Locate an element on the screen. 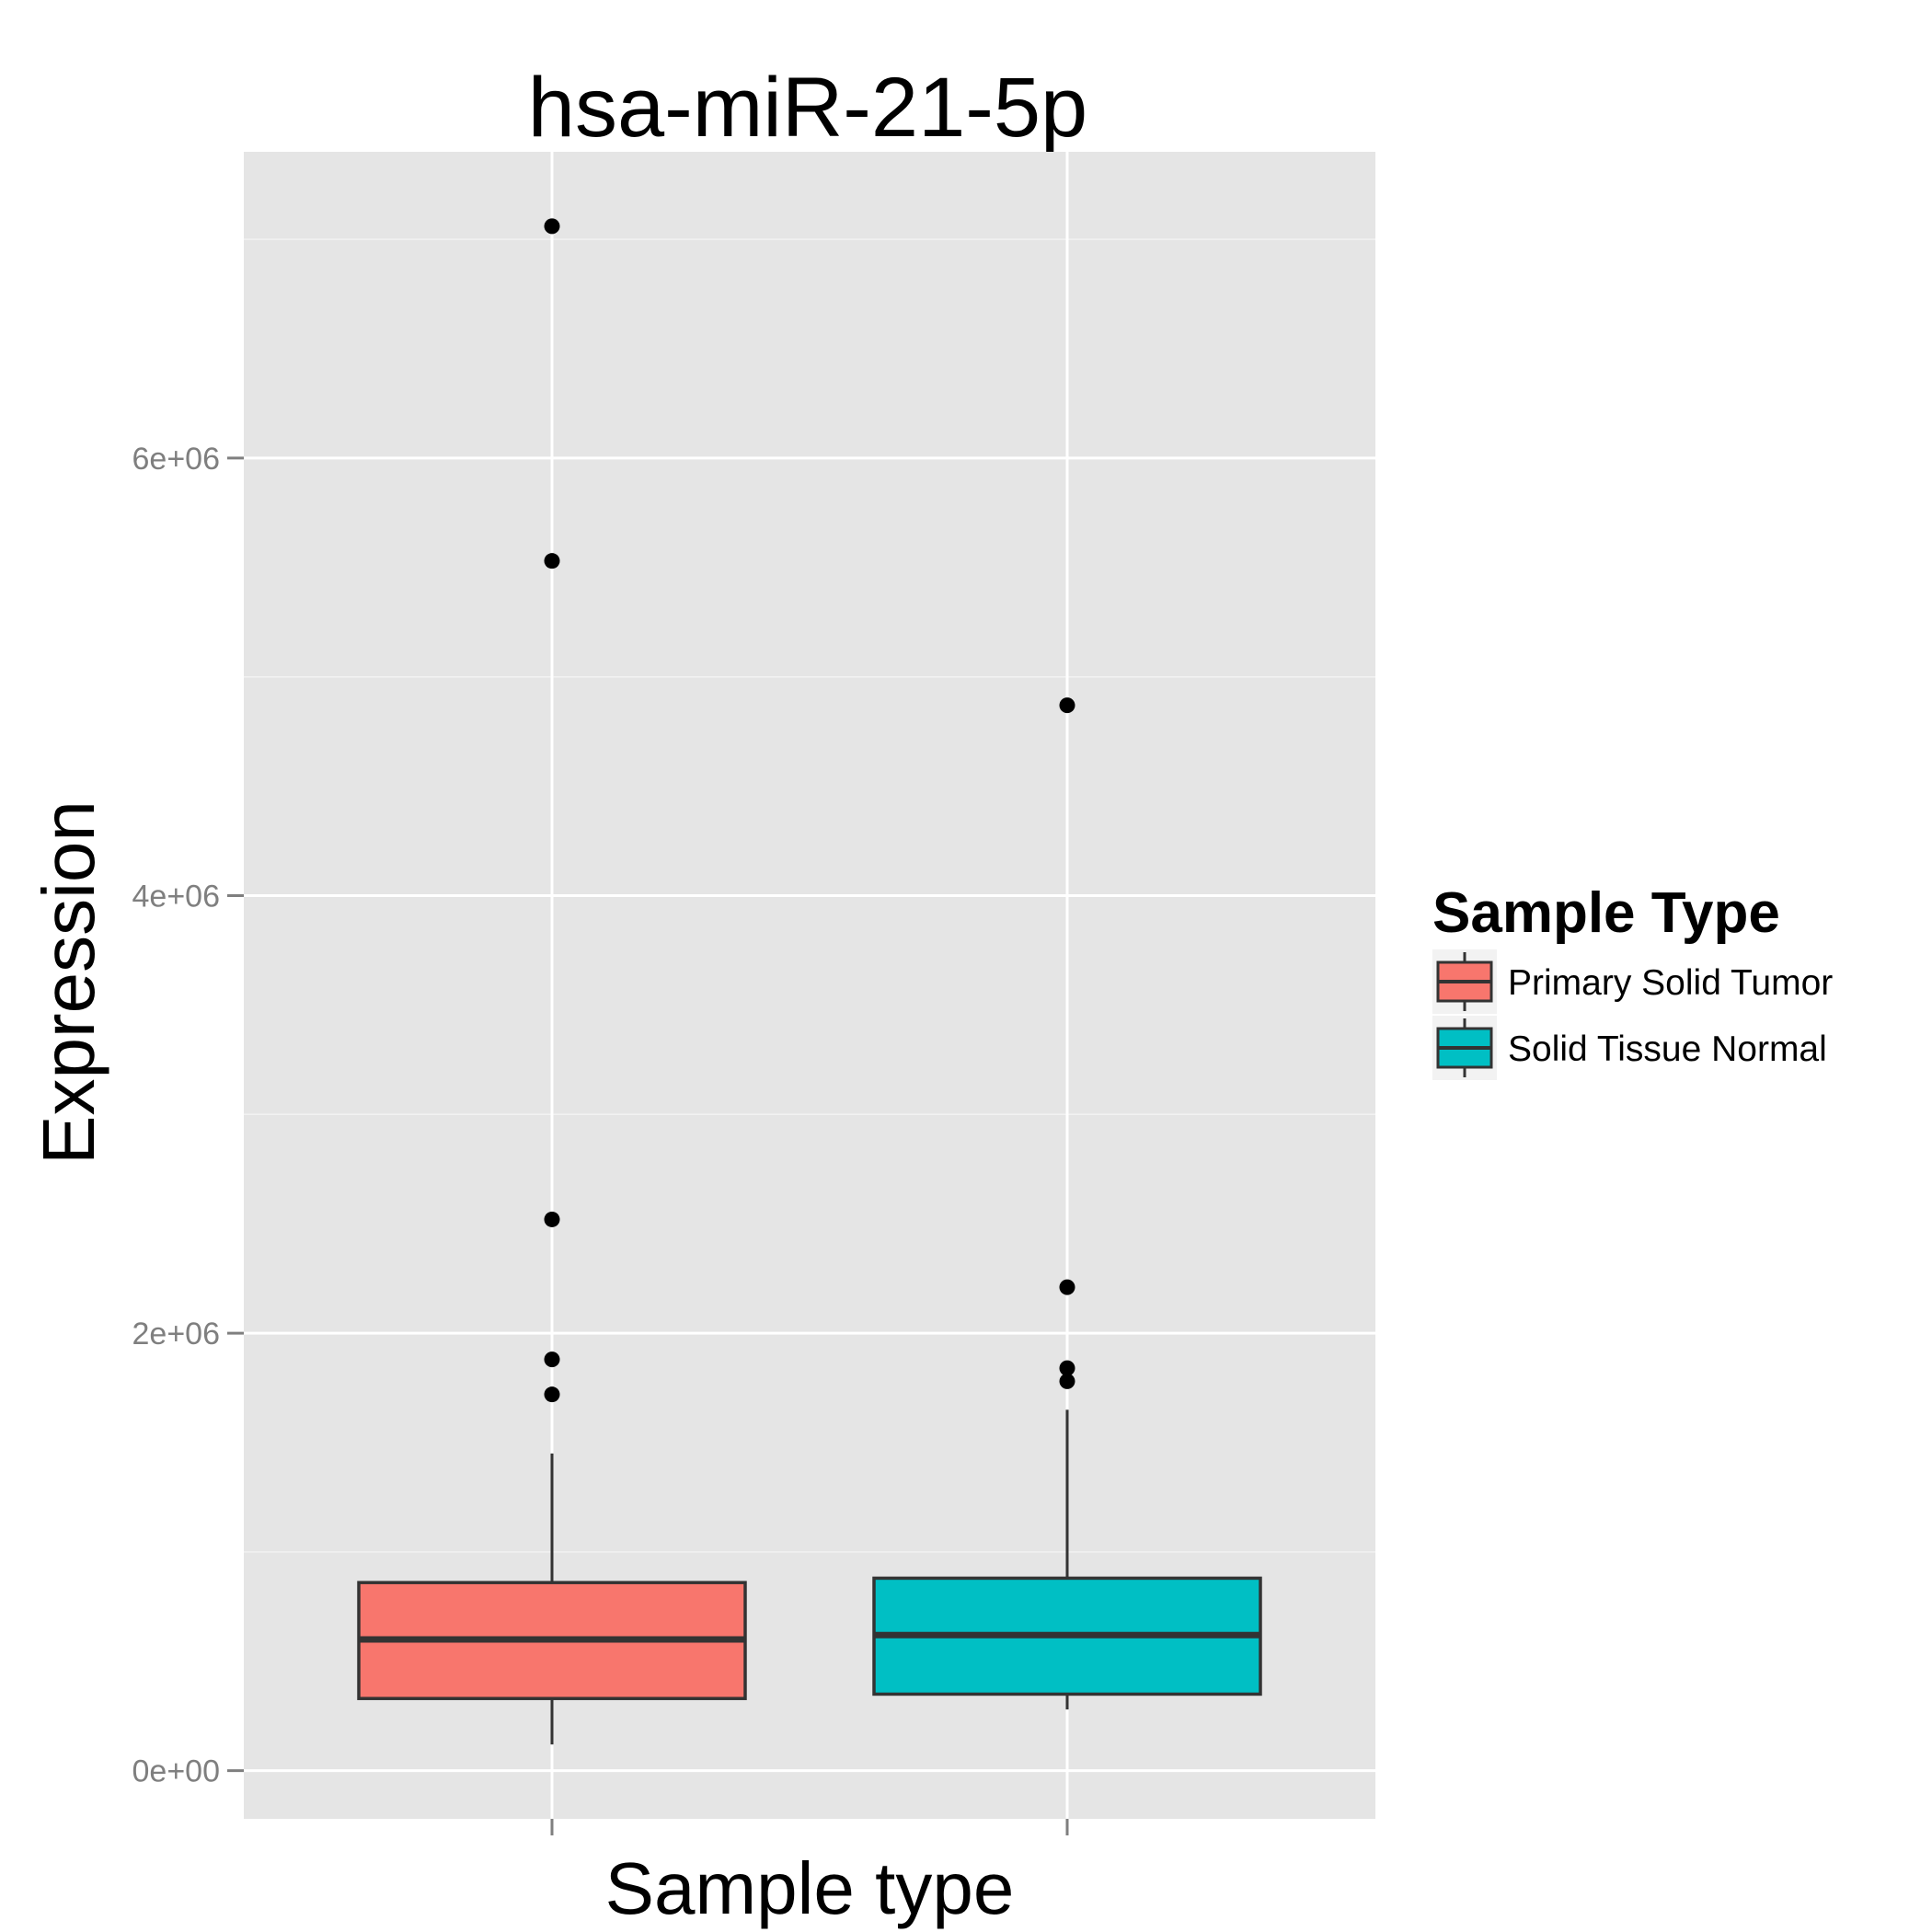 The width and height of the screenshot is (1932, 1932). legend-entry: Primary Solid Tumor is located at coordinates (1632, 981).